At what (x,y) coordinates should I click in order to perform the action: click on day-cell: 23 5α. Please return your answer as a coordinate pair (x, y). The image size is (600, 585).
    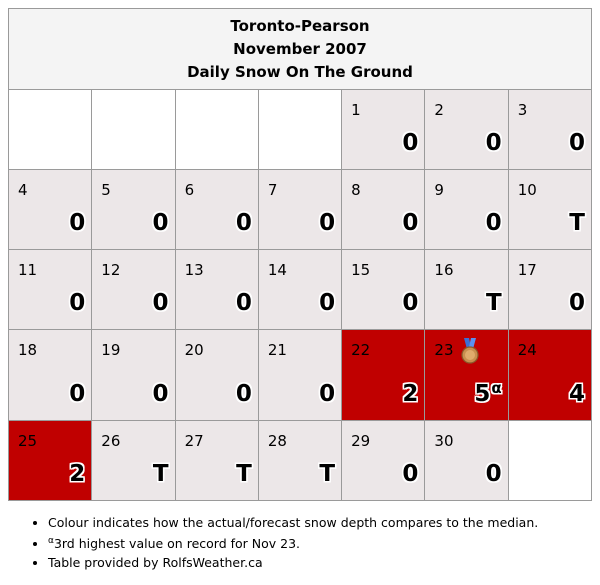
    Looking at the image, I should click on (466, 375).